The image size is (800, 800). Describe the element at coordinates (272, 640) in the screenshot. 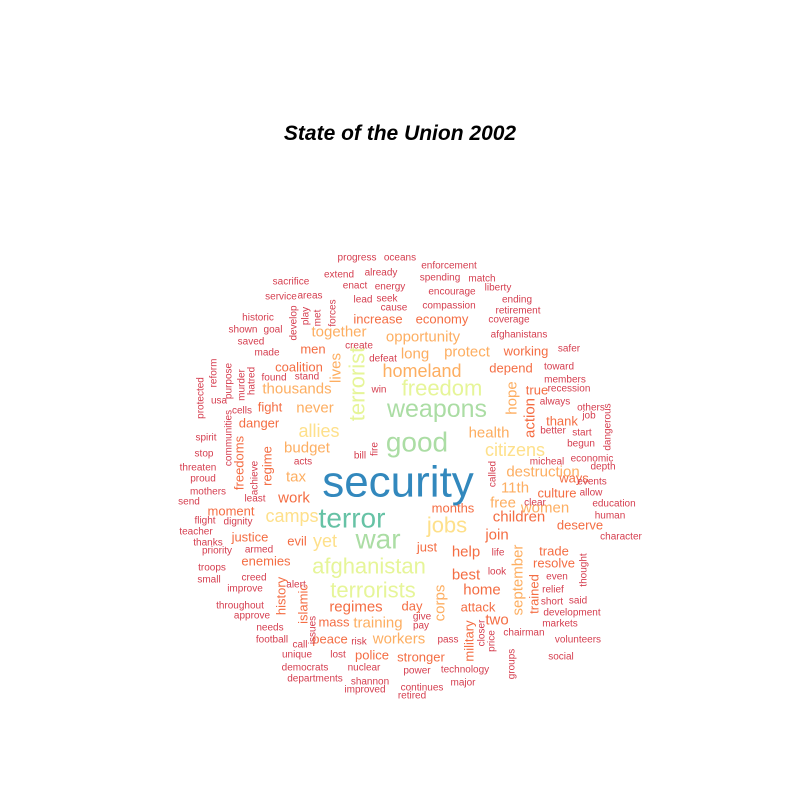

I see `word-football: football` at that location.